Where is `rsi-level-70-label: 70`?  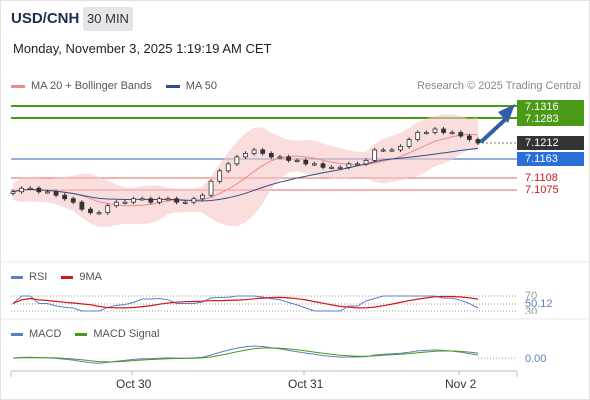
rsi-level-70-label: 70 is located at coordinates (531, 296).